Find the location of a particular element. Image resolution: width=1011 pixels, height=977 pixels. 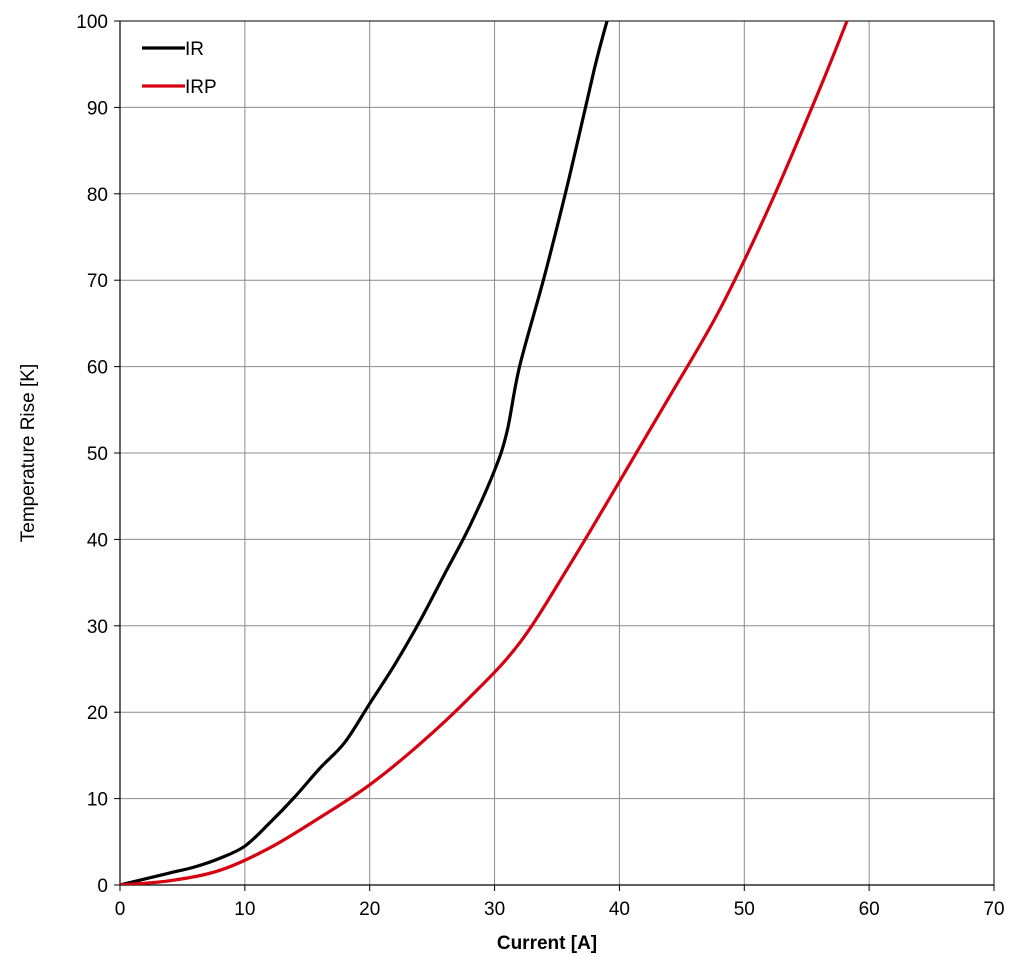

y-axis-title: Temperature Rise [K] is located at coordinates (28, 453).